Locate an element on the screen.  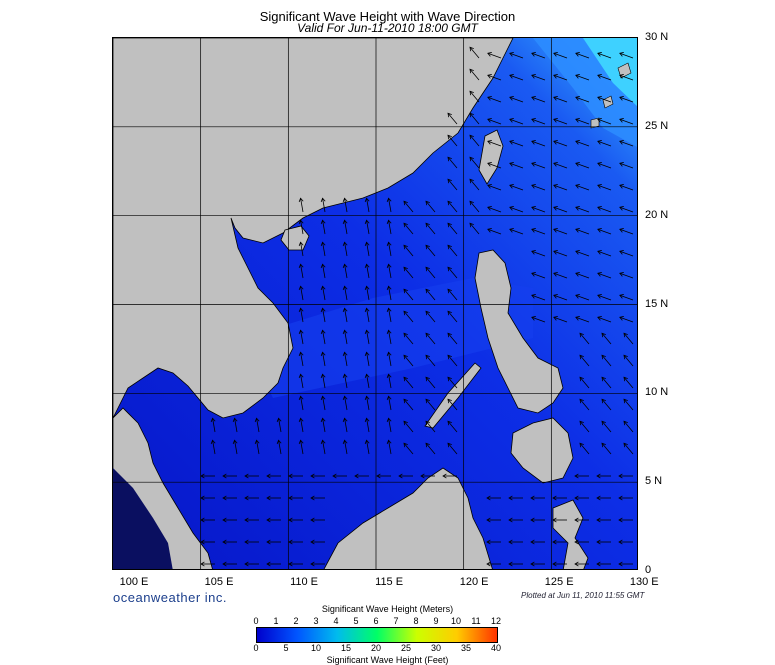
taiwan-land is located at coordinates (491, 157).